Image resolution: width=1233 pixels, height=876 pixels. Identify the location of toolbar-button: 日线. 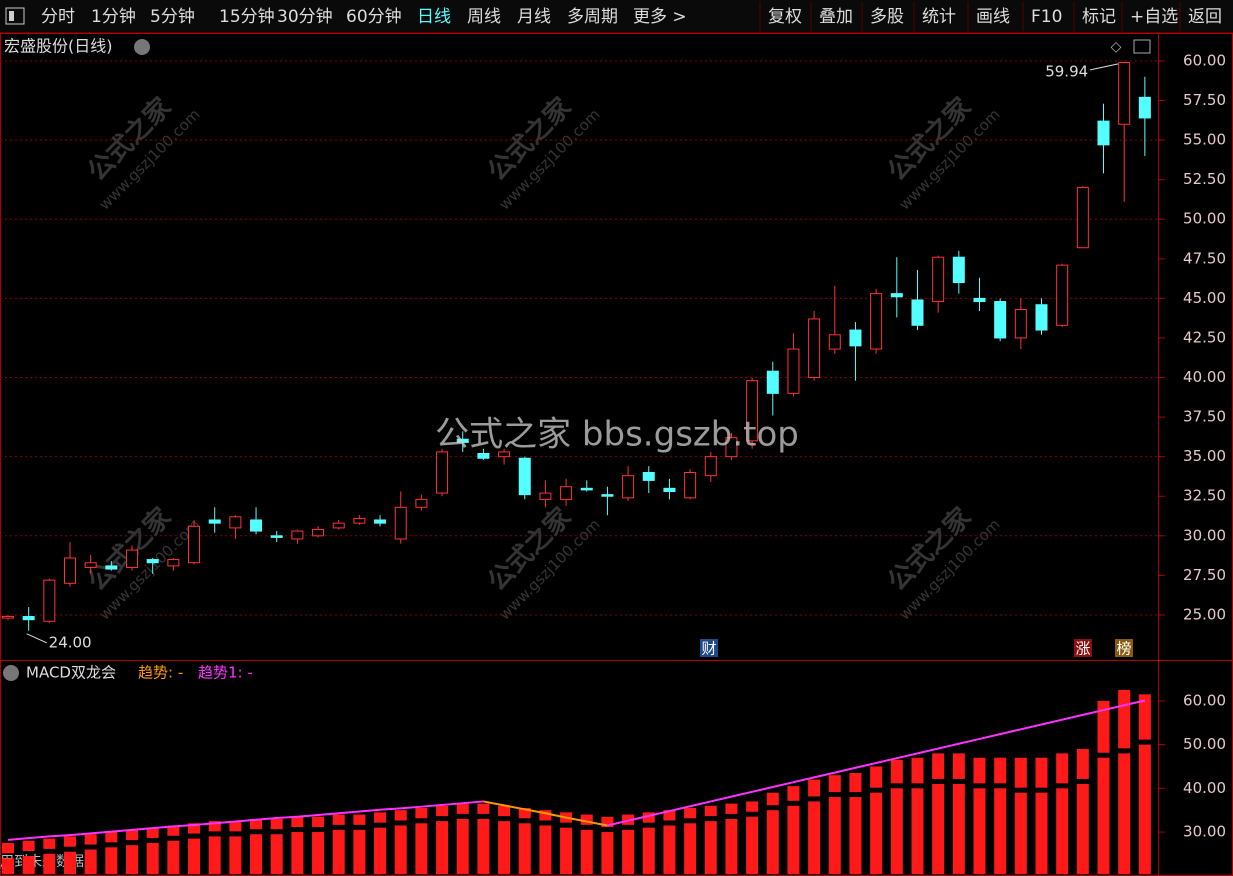
(434, 17).